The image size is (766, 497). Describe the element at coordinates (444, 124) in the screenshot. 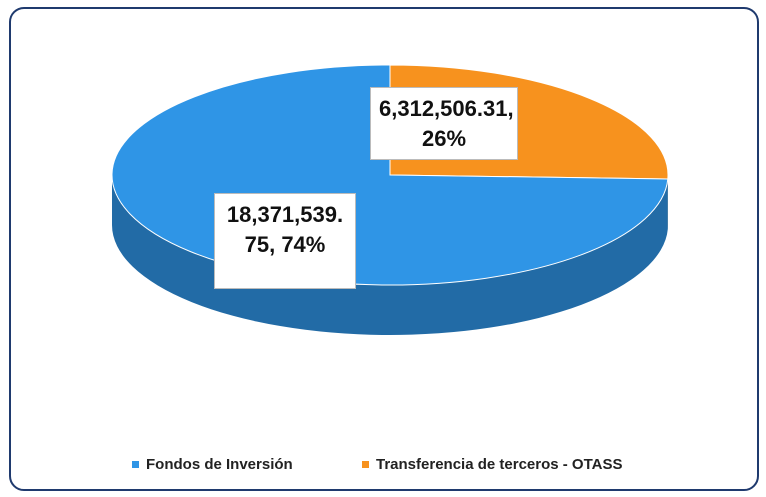

I see `data-label: 6,312,506.31, 26%` at that location.